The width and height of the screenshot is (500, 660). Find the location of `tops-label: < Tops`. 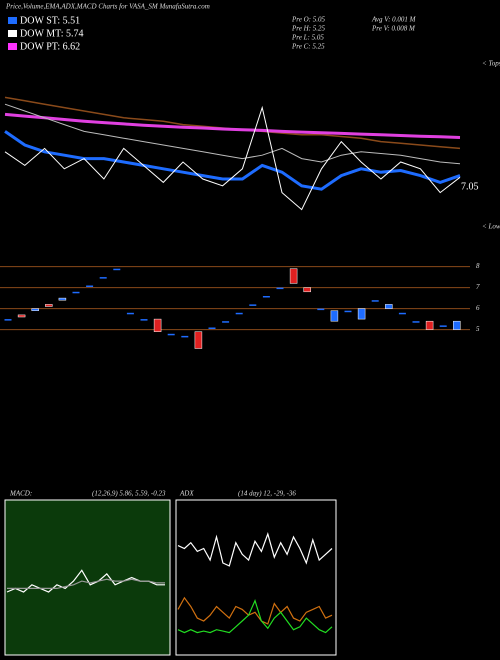

tops-label: < Tops is located at coordinates (491, 64).